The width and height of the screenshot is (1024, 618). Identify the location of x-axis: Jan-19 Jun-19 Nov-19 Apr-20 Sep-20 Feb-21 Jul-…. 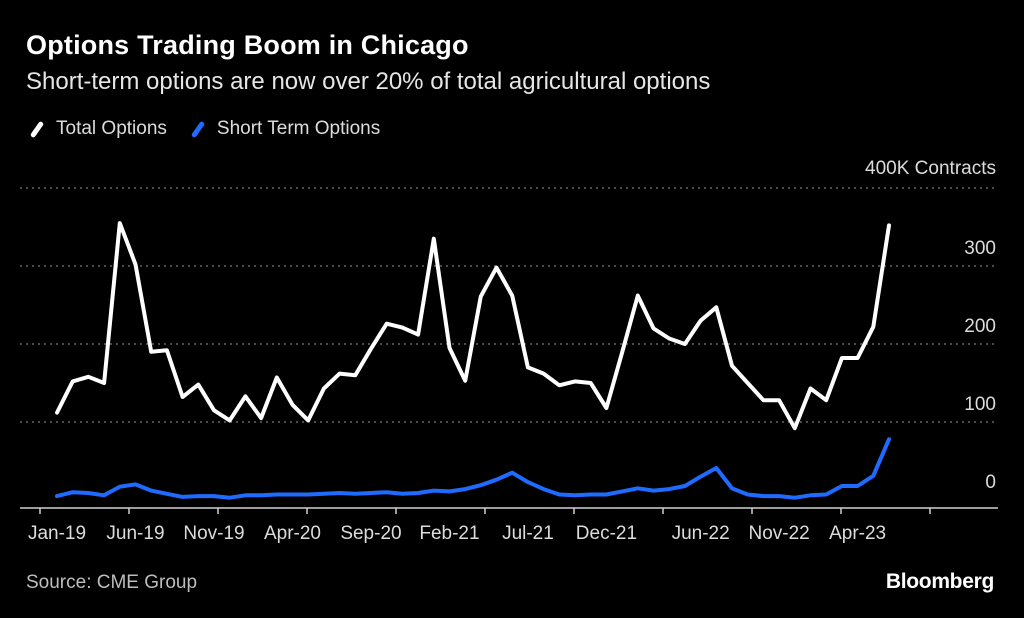
(509, 525).